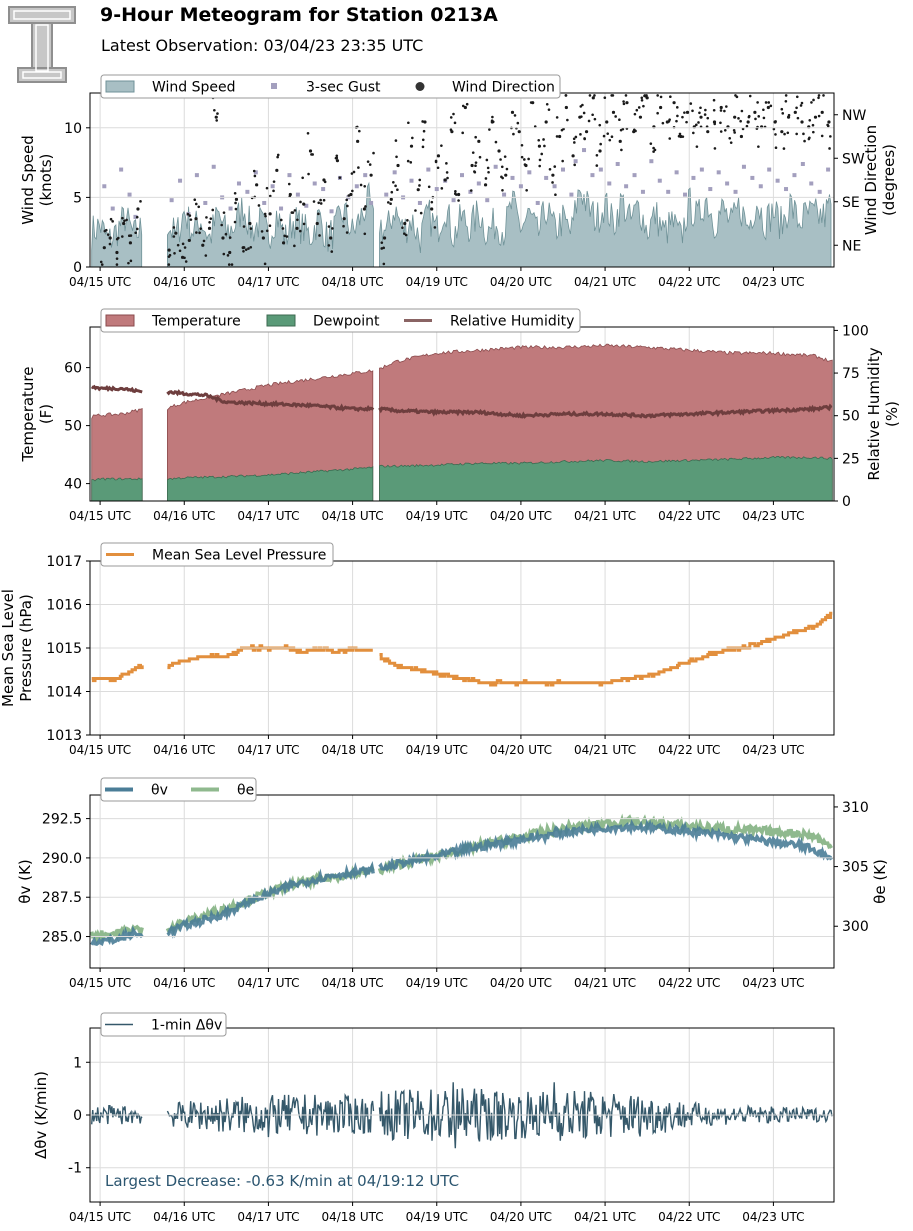 The image size is (913, 1231). I want to click on x-tick-label: 04/17 UTC, so click(268, 1217).